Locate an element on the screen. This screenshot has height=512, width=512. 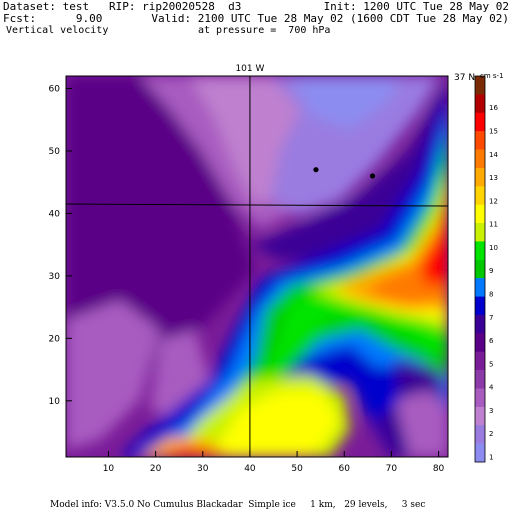
x-tick-label: 20 is located at coordinates (156, 469).